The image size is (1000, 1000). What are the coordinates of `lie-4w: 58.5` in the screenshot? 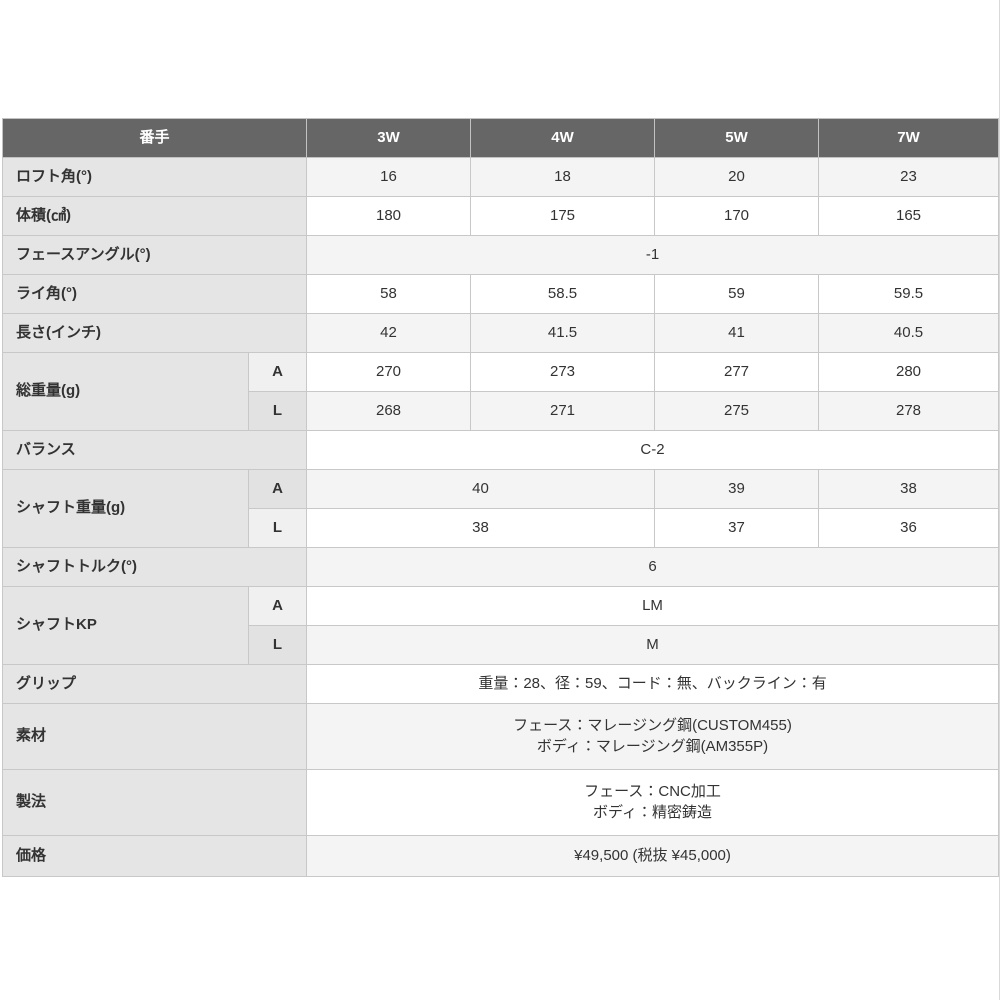 It's located at (563, 294).